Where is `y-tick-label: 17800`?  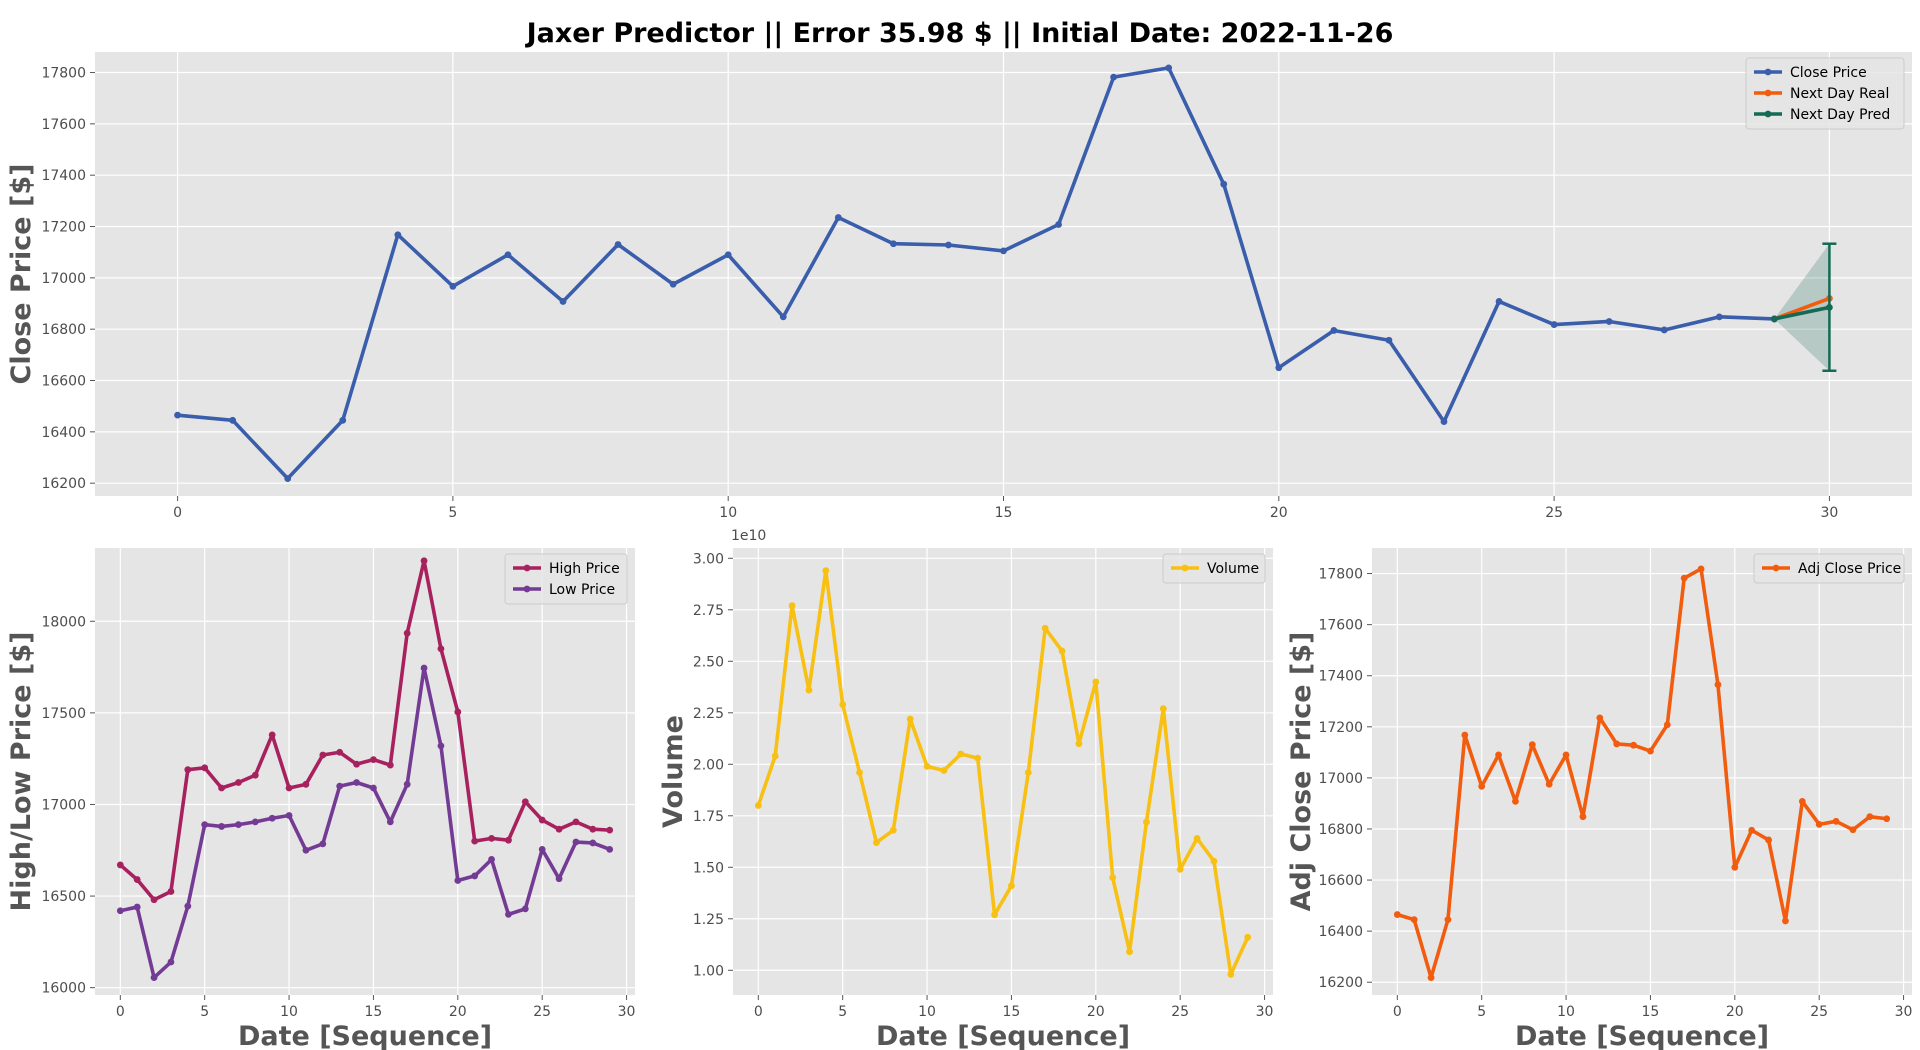
y-tick-label: 17800 is located at coordinates (1340, 575).